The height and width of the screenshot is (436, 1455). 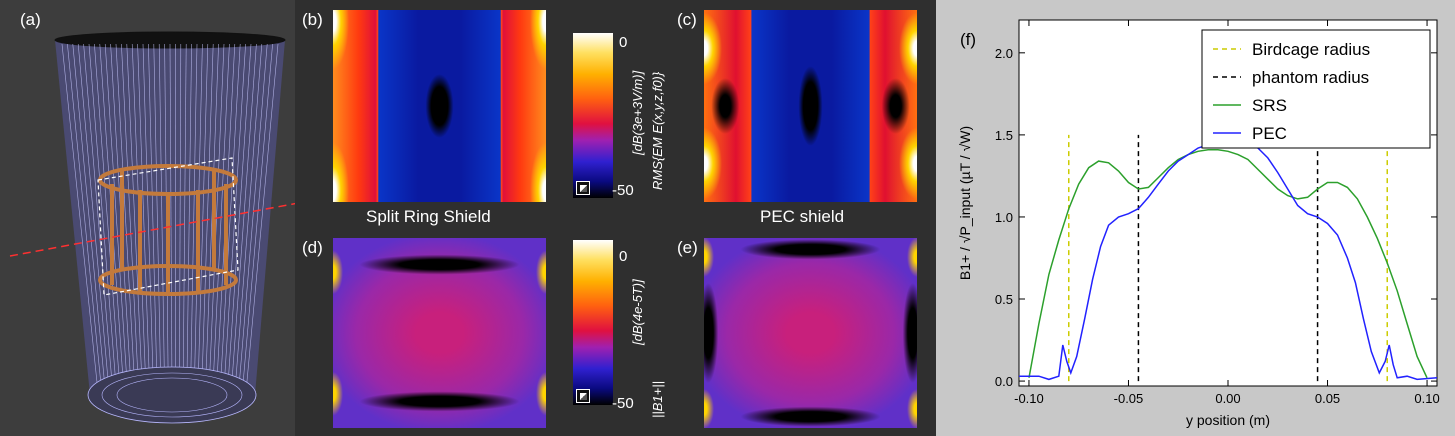 I want to click on colorbar-top-unit: [dB(3e+3V/m)], so click(x=637, y=112).